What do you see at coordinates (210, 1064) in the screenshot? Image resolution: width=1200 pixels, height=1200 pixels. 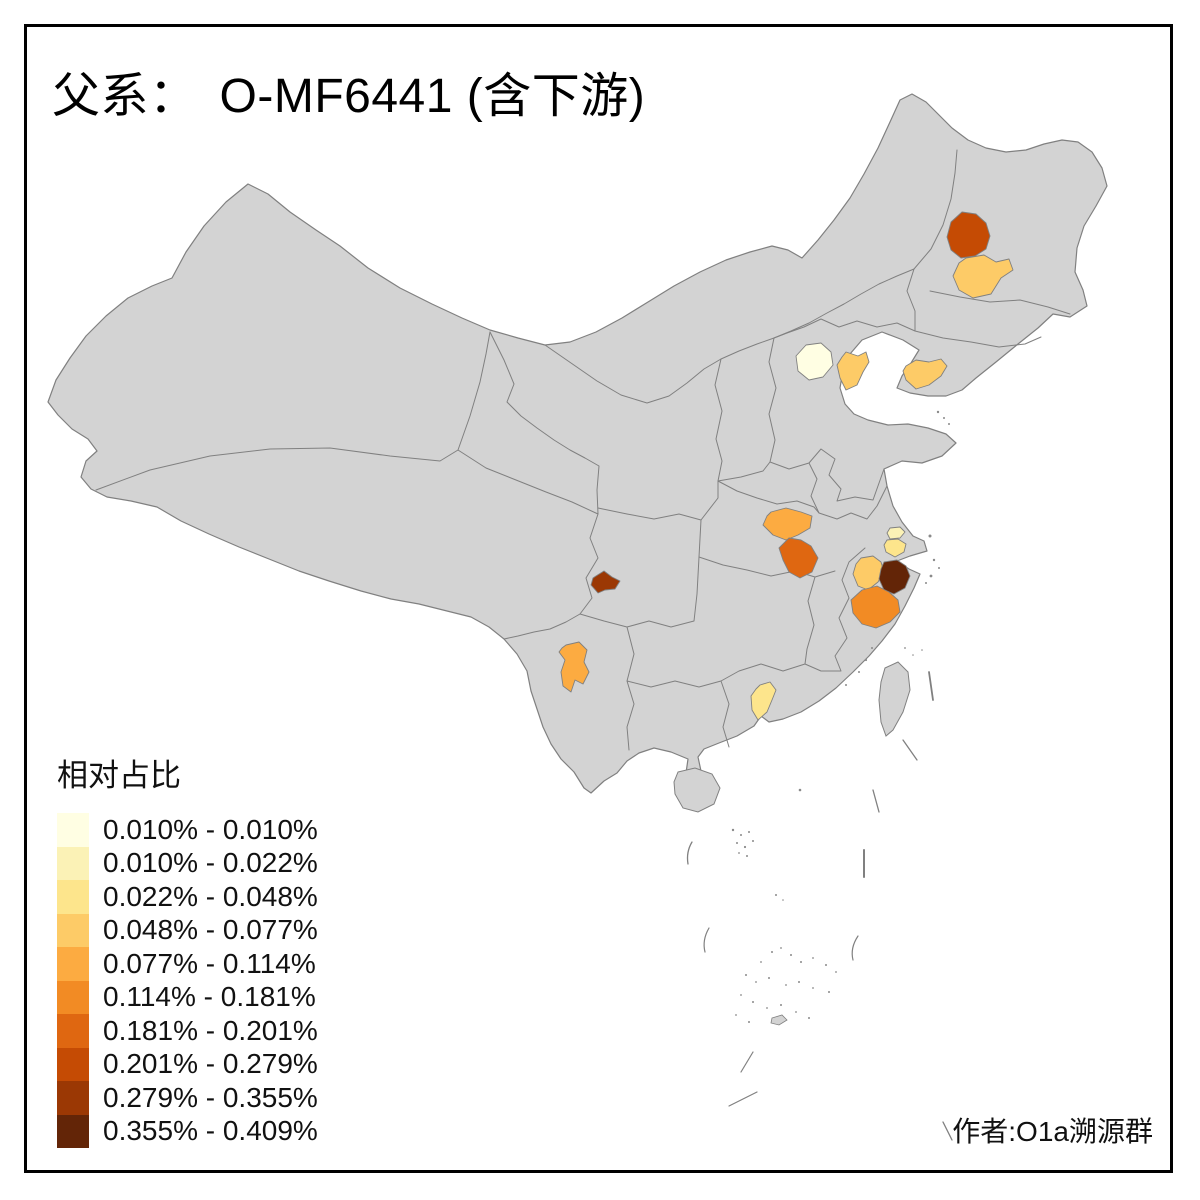 I see `legend-label: 0.201% - 0.279%` at bounding box center [210, 1064].